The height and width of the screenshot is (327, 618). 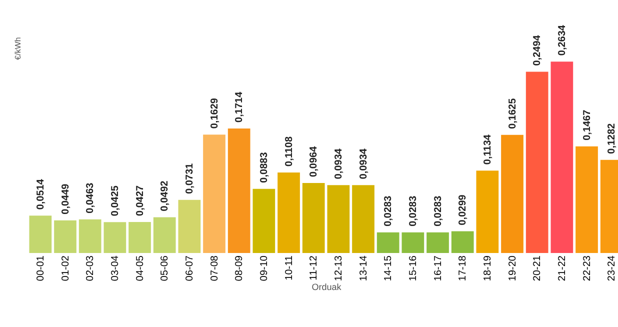 What do you see at coordinates (66, 268) in the screenshot?
I see `x-tick-label: 01-02` at bounding box center [66, 268].